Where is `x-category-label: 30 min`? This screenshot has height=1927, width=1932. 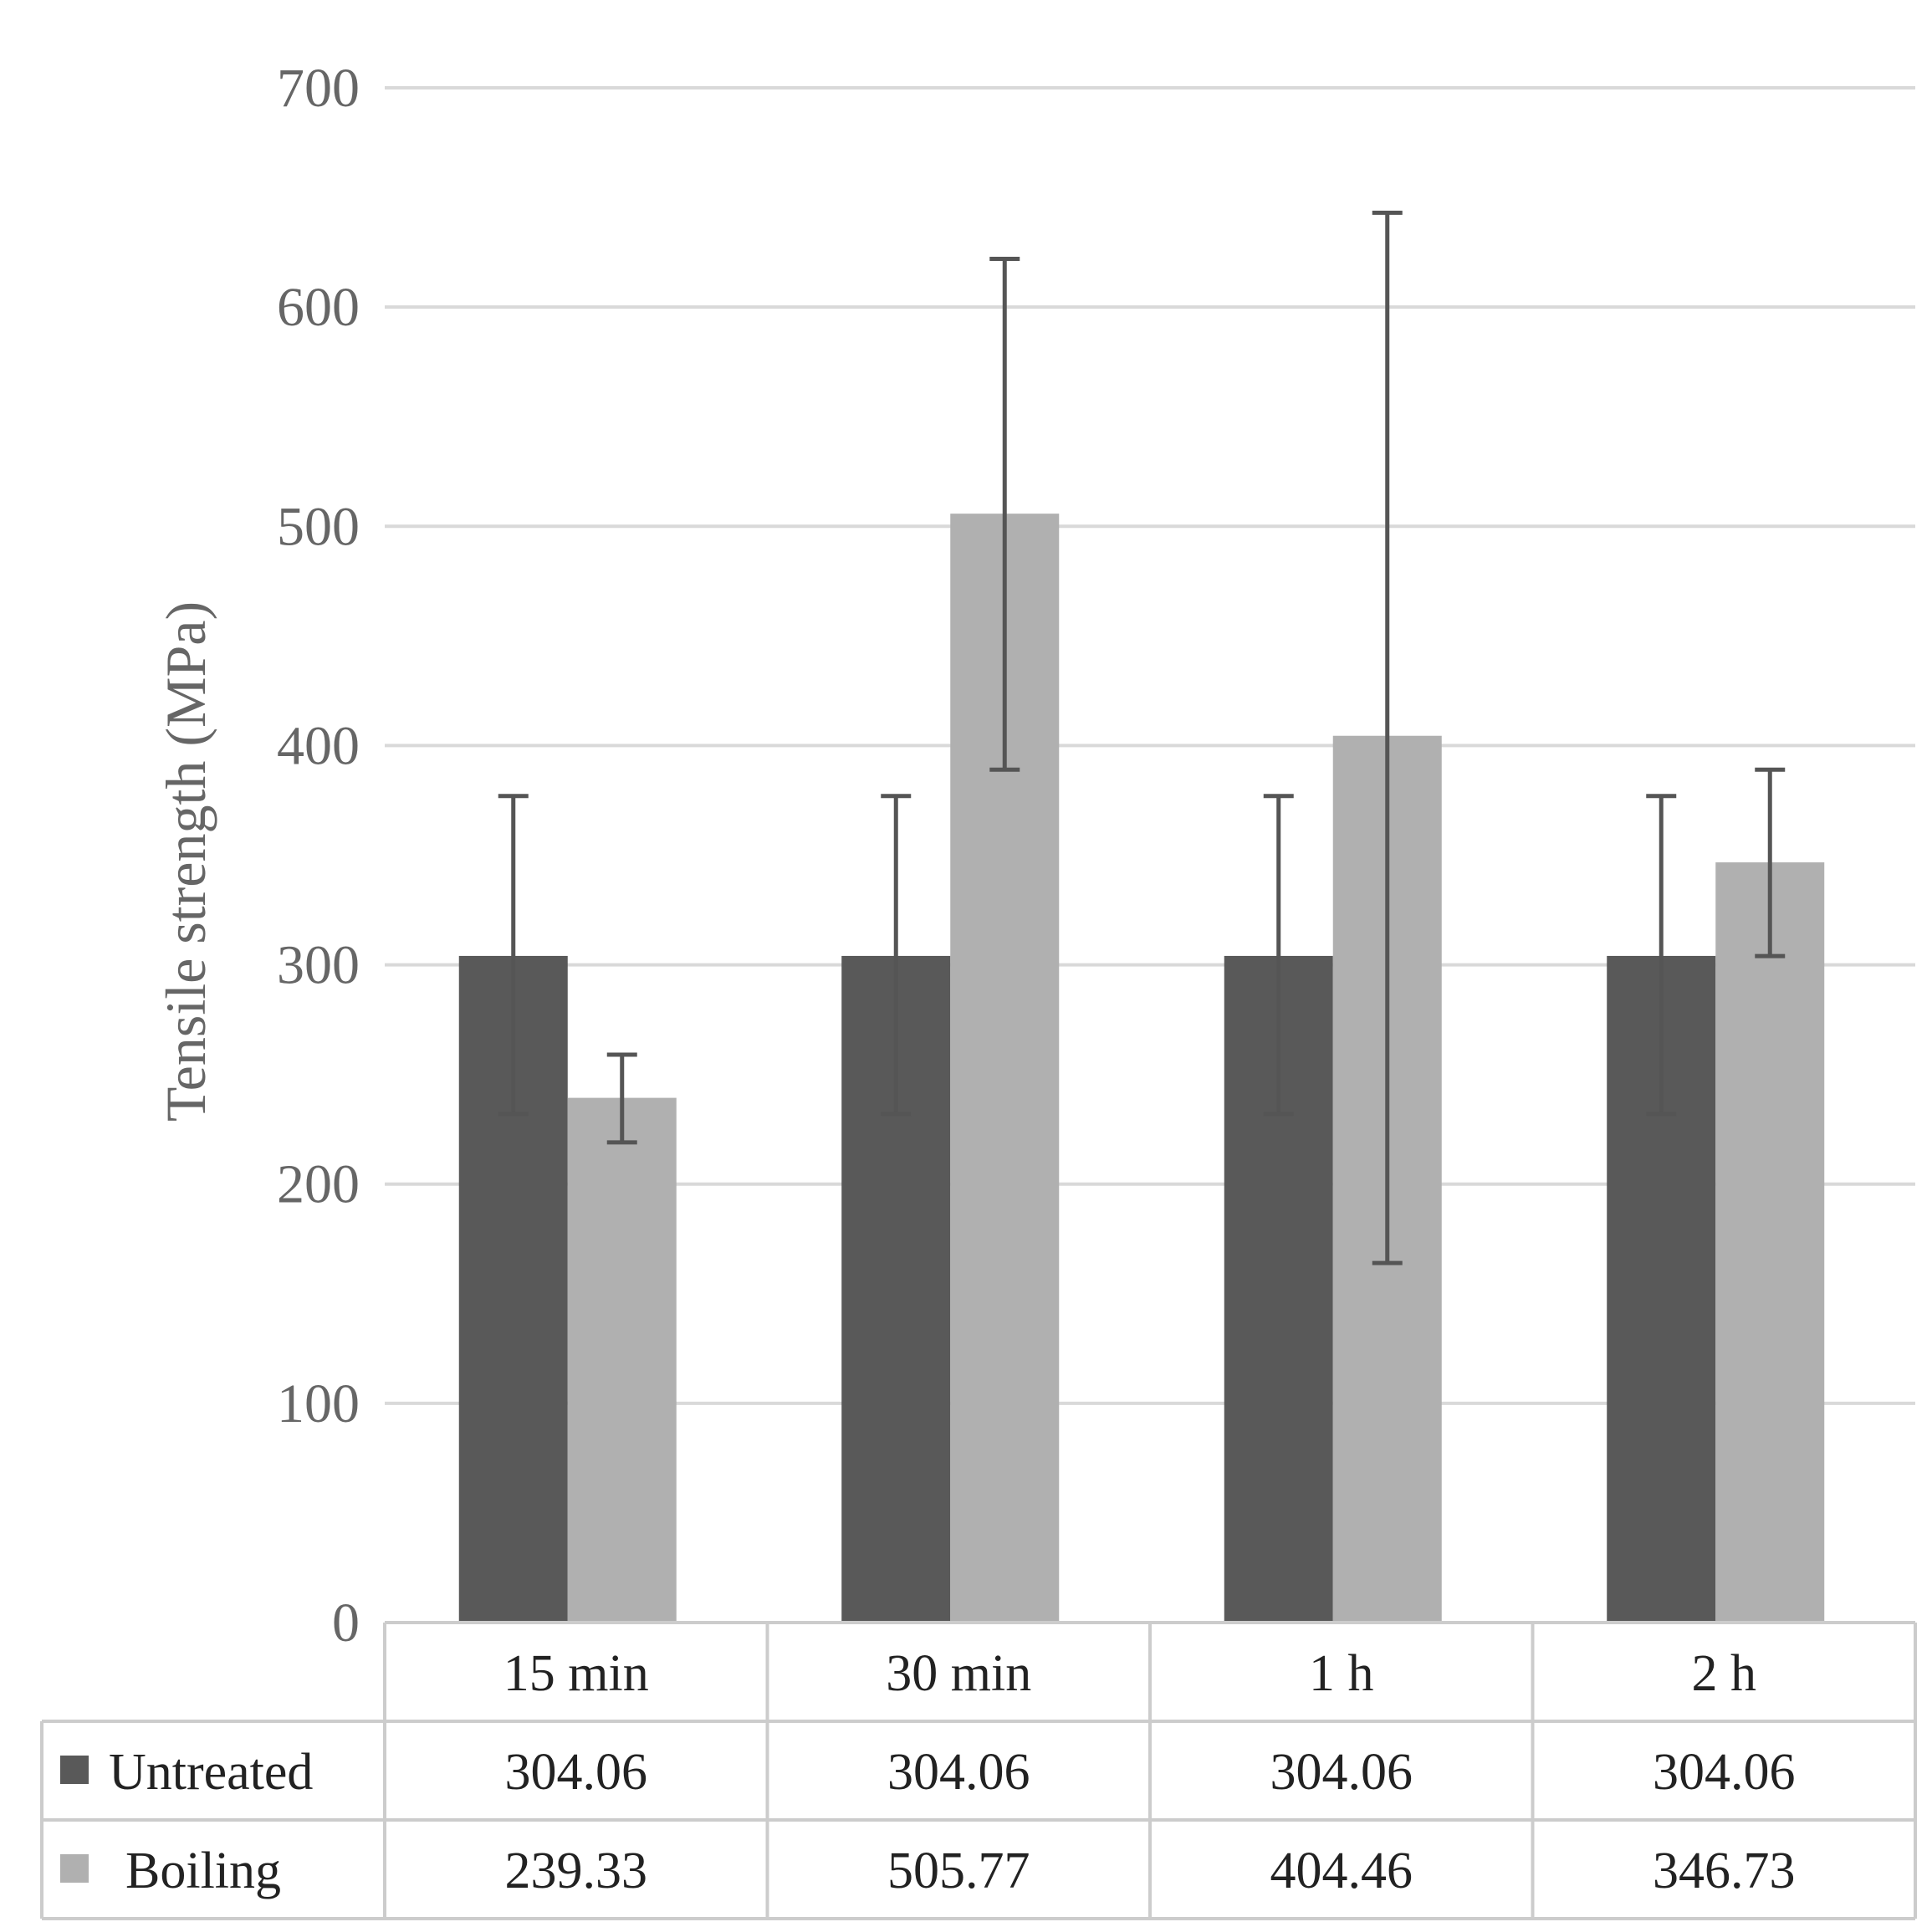 x-category-label: 30 min is located at coordinates (958, 1674).